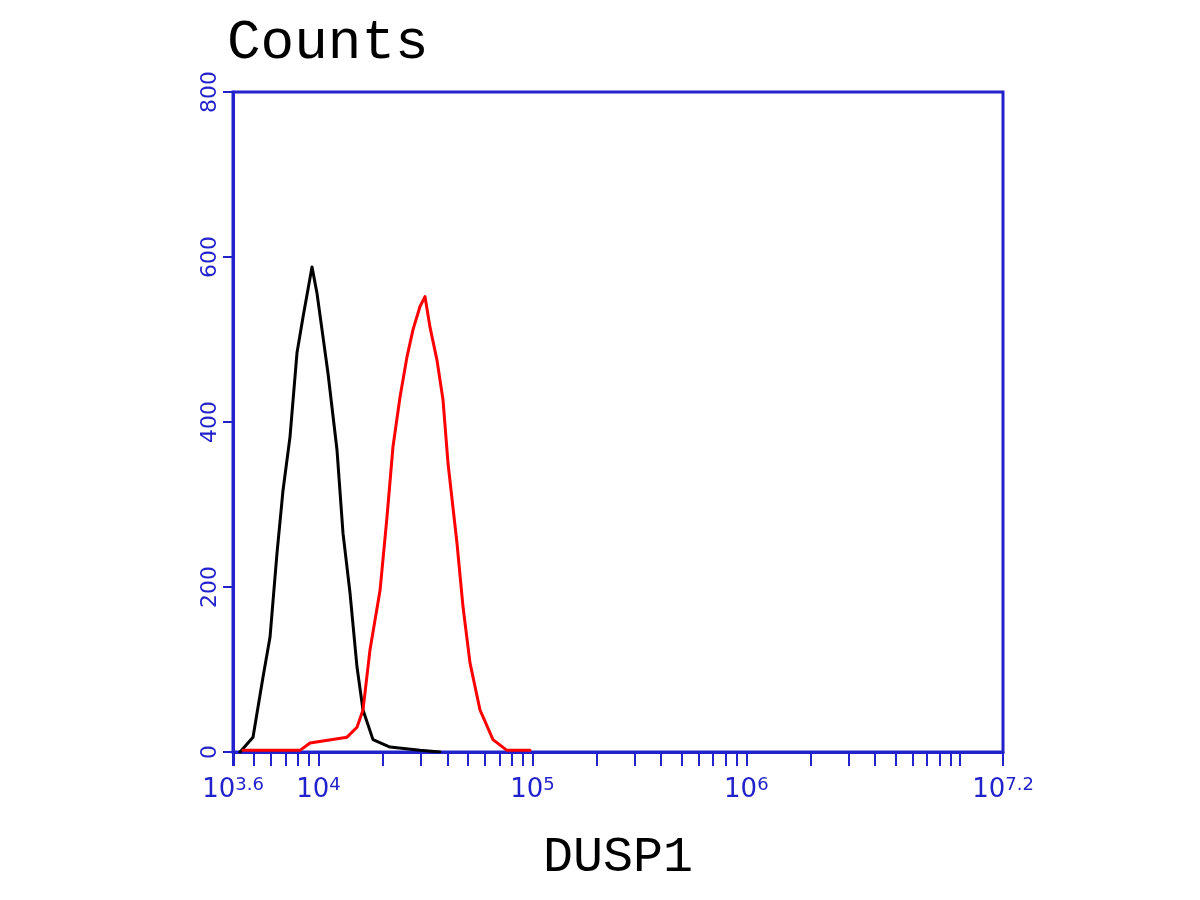 The height and width of the screenshot is (900, 1200). I want to click on y-tick-label: 0, so click(208, 752).